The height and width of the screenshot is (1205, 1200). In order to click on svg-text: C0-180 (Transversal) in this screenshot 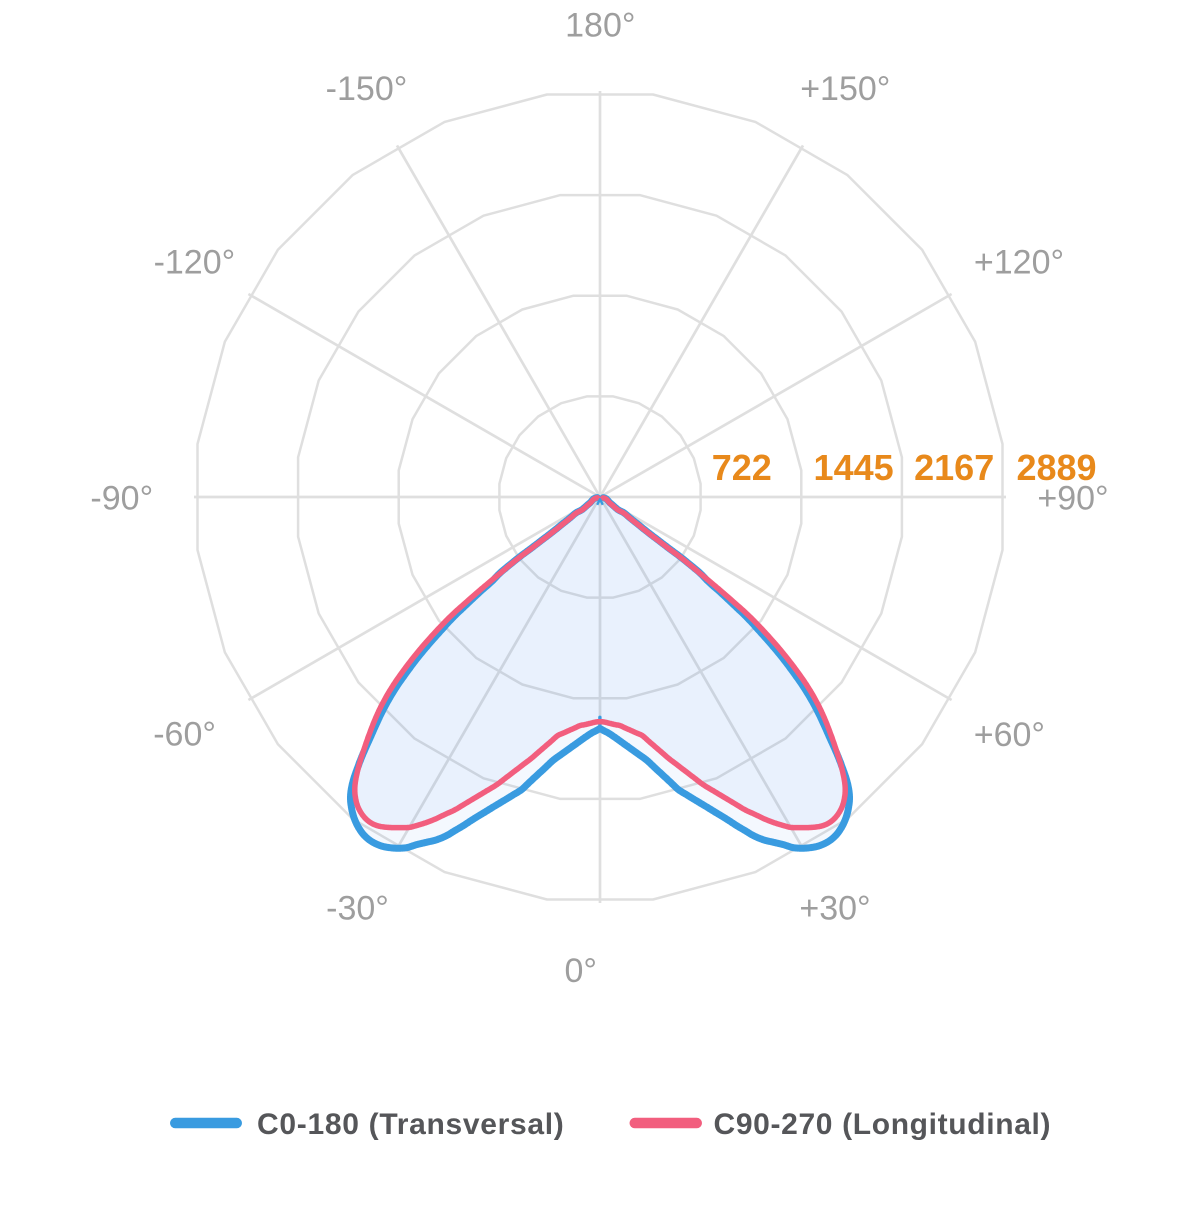, I will do `click(411, 1124)`.